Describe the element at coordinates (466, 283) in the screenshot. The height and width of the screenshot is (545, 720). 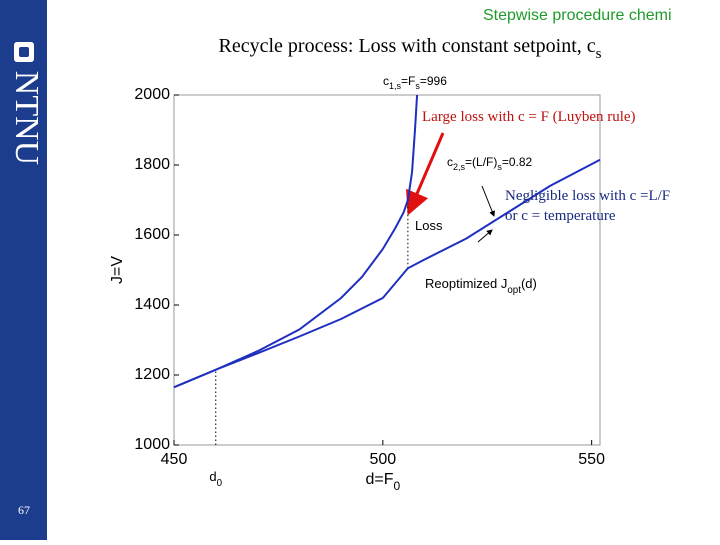
I see `annotation-part: Reoptimized J` at that location.